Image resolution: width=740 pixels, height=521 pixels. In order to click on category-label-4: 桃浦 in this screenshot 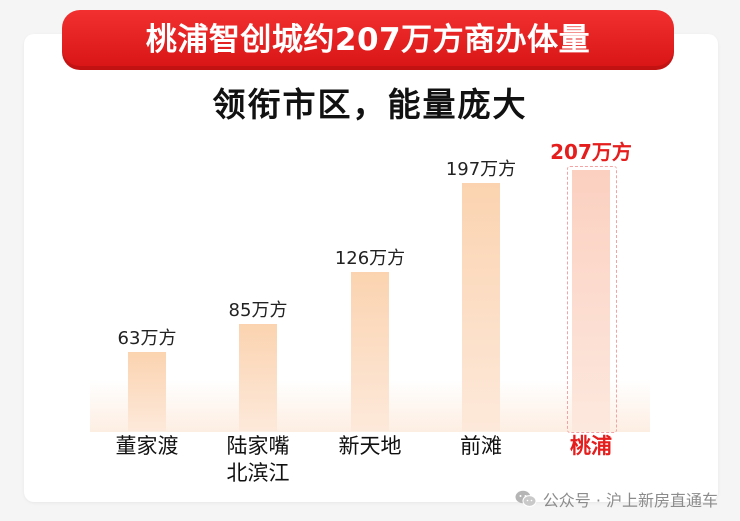, I will do `click(591, 446)`.